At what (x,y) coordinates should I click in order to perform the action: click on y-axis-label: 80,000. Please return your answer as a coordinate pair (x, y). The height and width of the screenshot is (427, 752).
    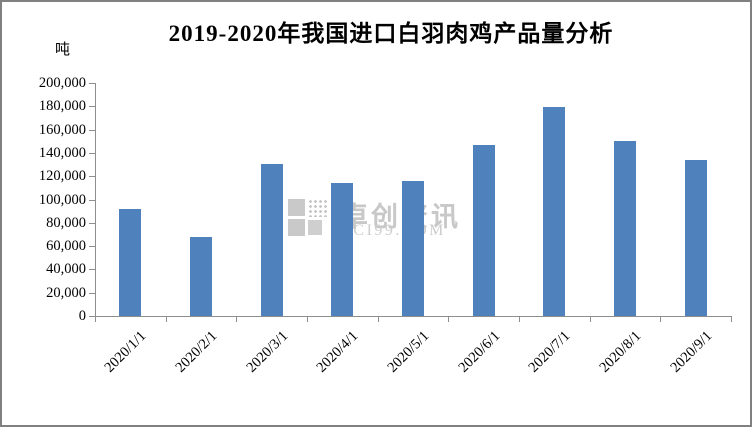
    Looking at the image, I should click on (66, 223).